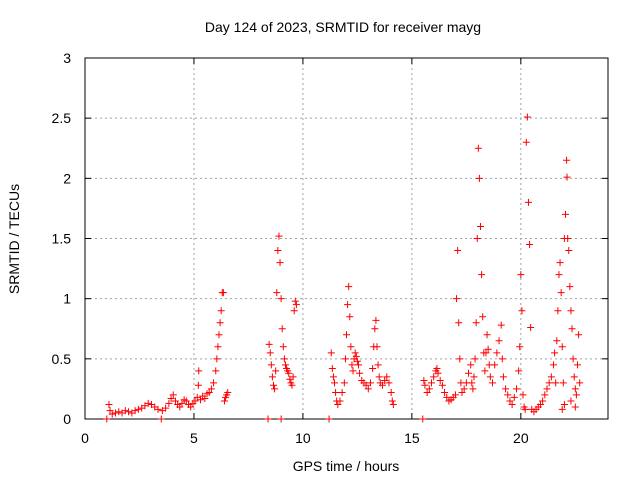  I want to click on y-tick-label: 0.5, so click(62, 359).